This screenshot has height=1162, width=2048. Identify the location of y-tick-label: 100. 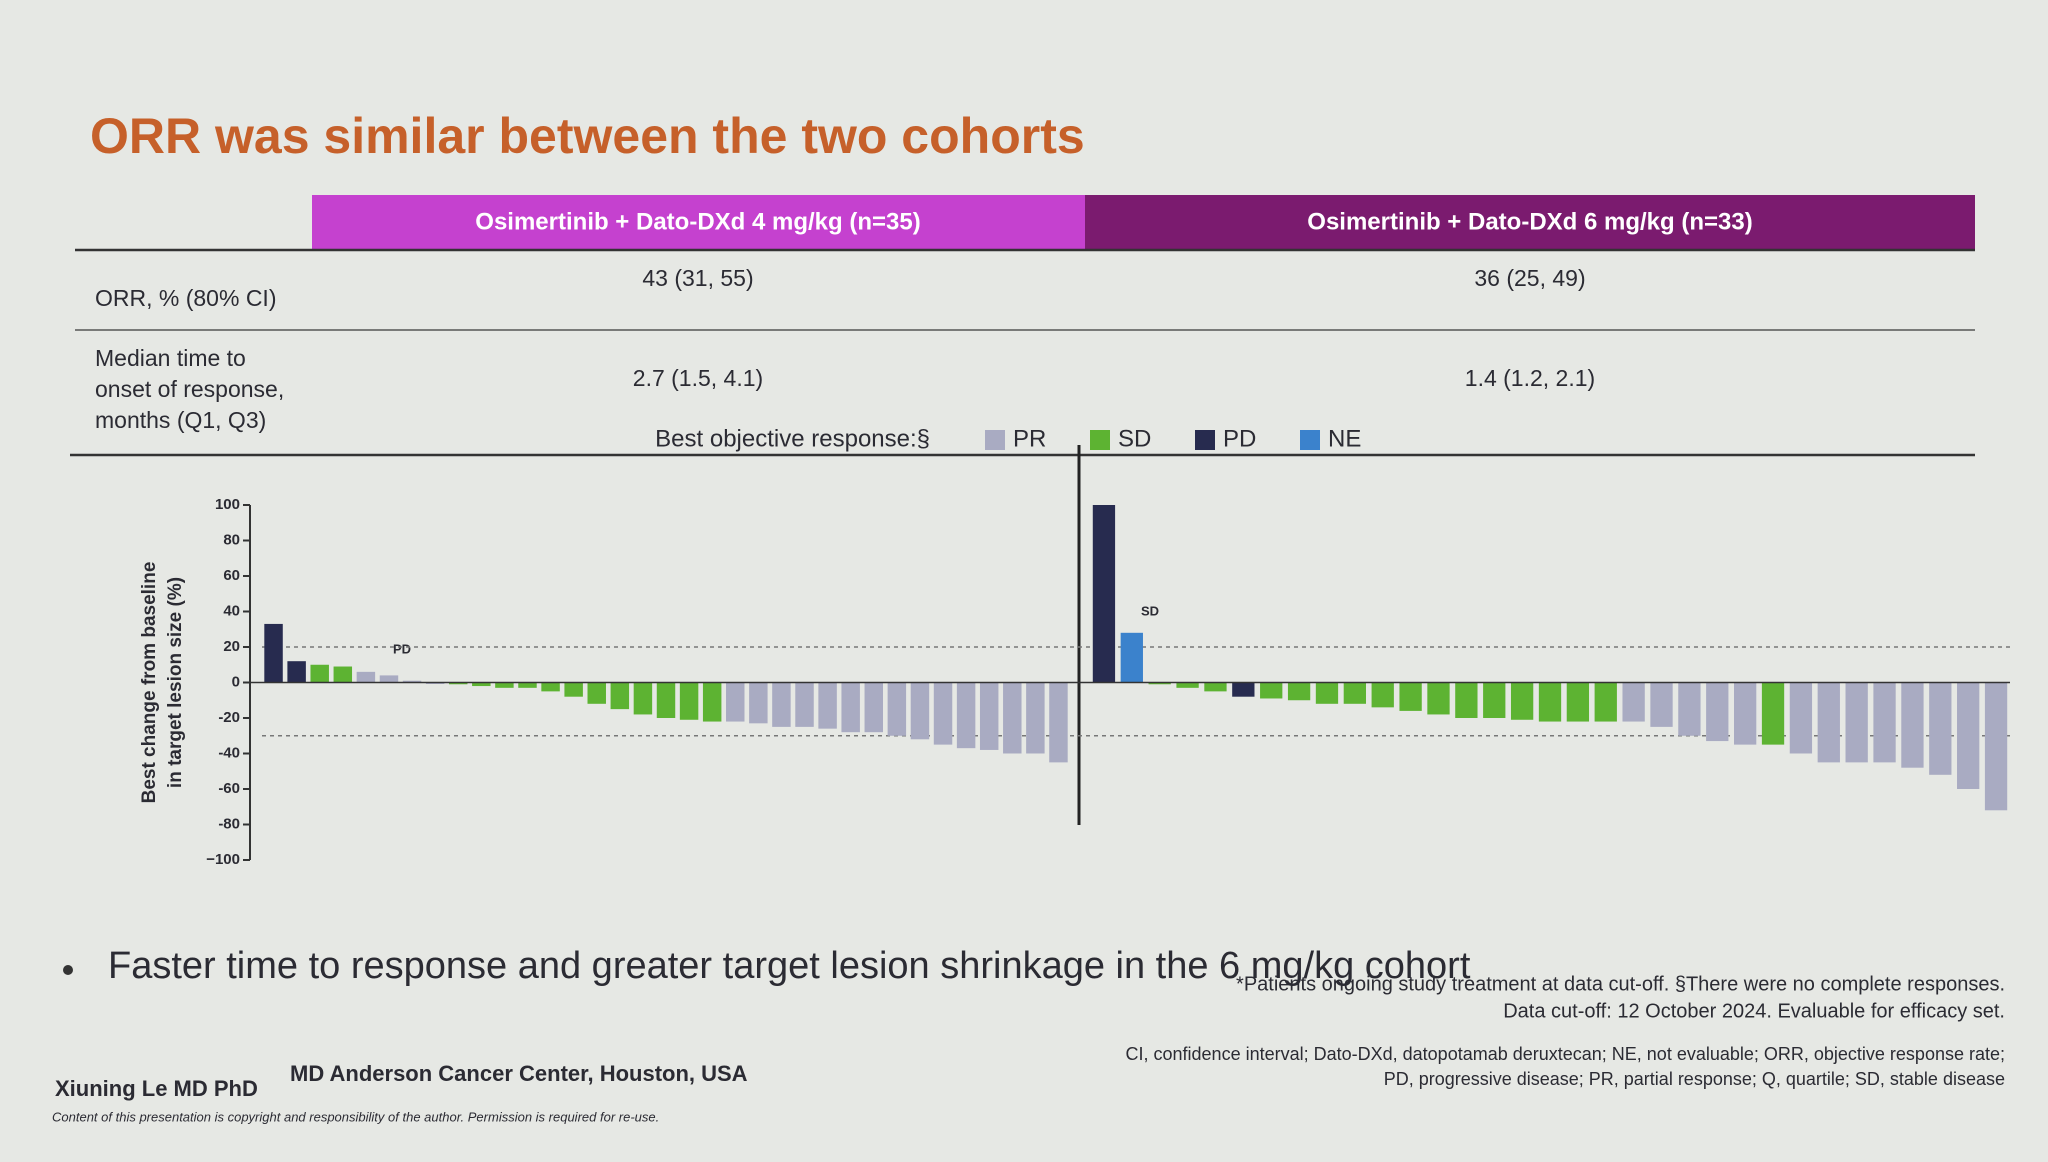
(227, 504).